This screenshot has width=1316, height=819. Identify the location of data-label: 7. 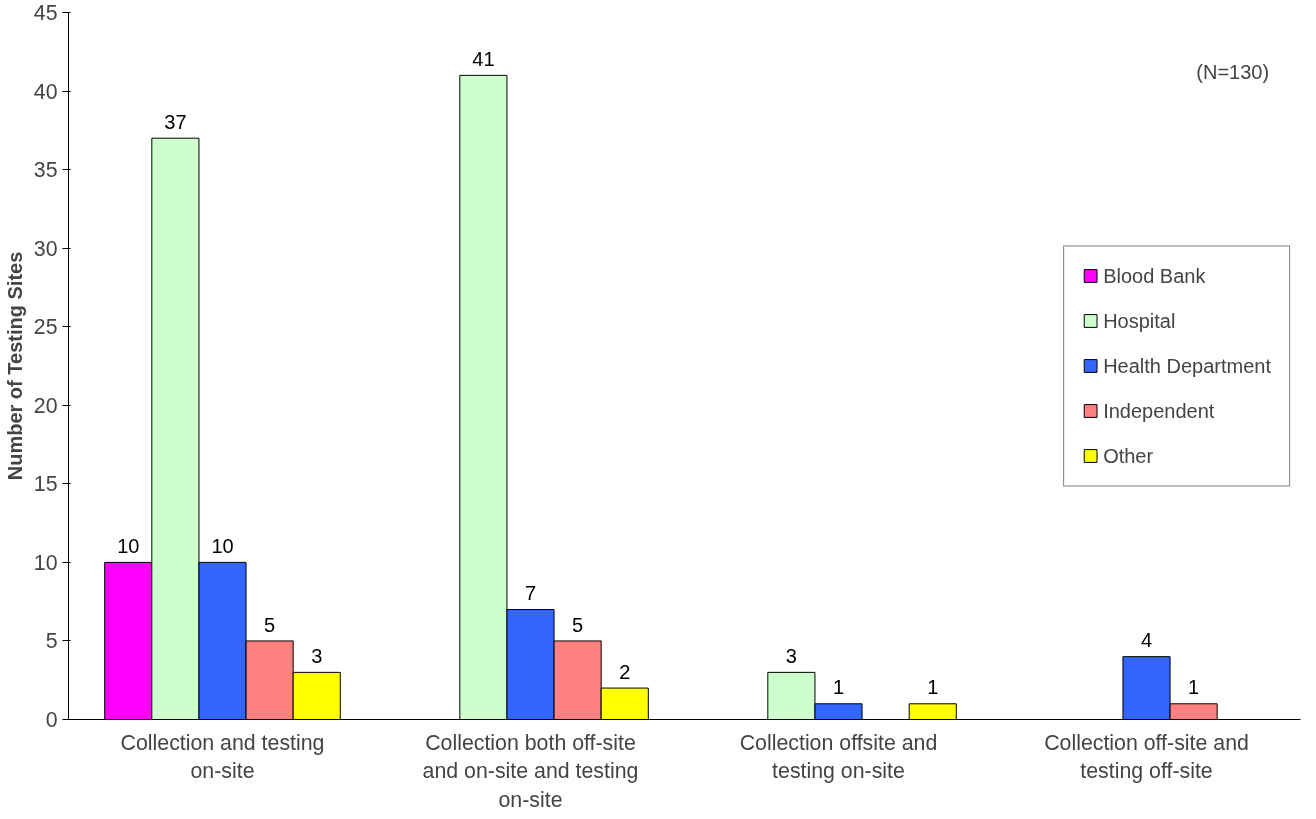
(530, 593).